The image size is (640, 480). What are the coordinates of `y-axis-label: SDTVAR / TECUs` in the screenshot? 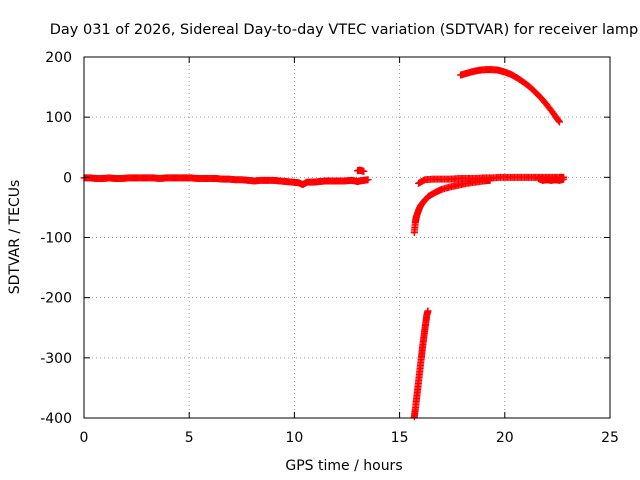 It's located at (15, 237).